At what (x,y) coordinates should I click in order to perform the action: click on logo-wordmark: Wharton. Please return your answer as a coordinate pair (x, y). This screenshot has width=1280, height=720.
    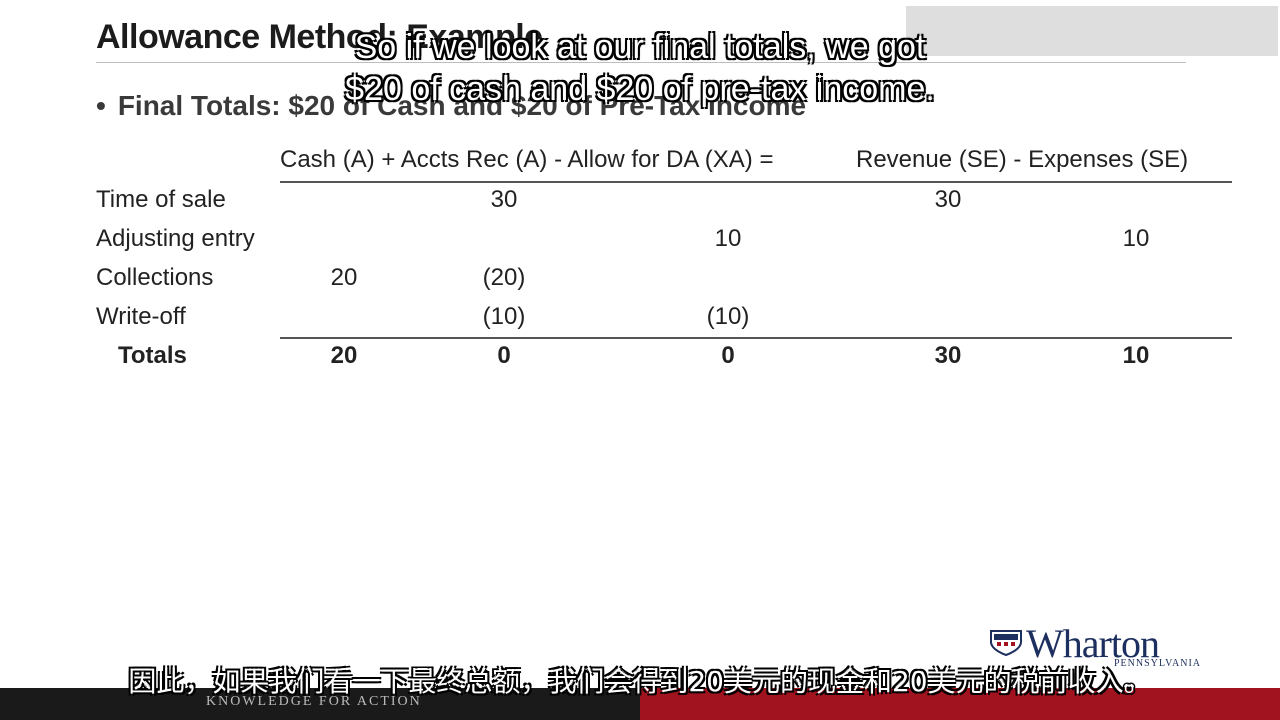
    Looking at the image, I should click on (1093, 643).